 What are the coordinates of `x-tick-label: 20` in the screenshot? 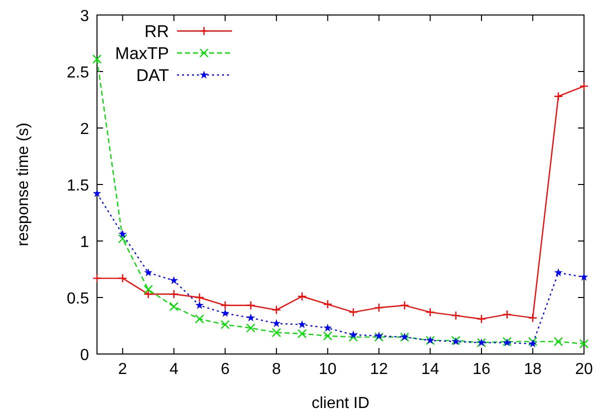 It's located at (584, 369).